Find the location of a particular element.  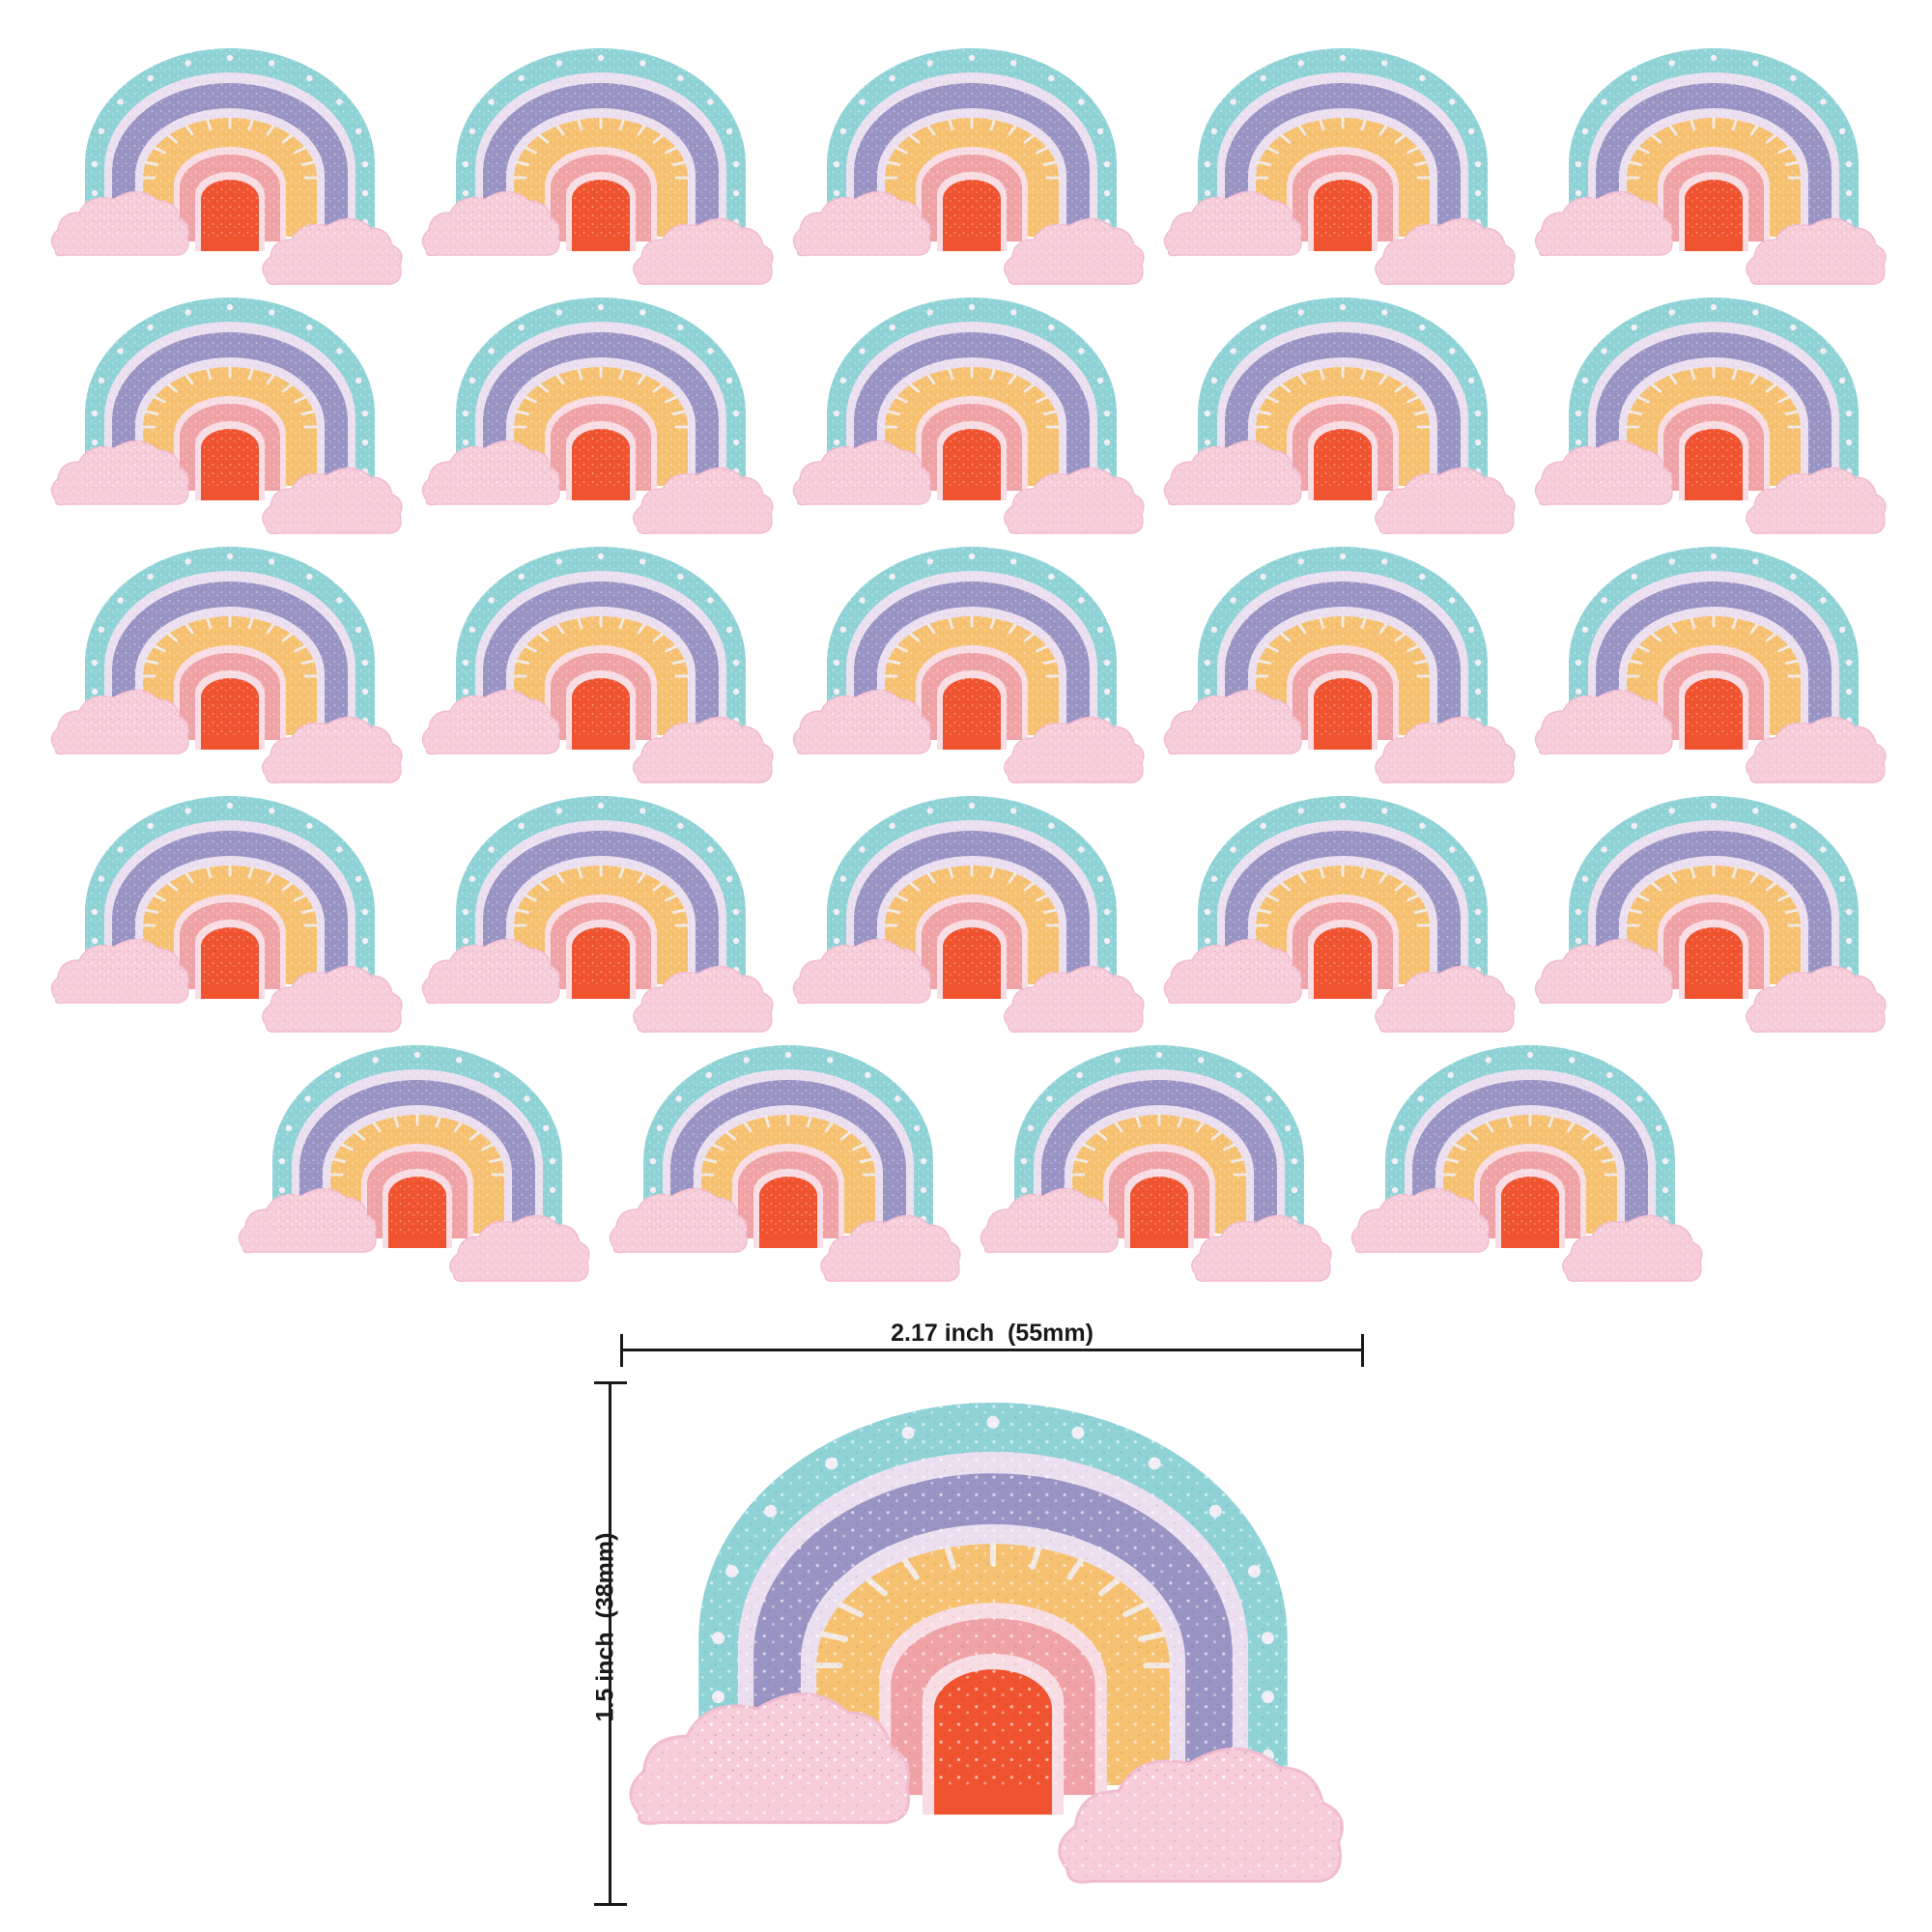

height-dimension-label: 1.5 inch (38mm) is located at coordinates (605, 1627).